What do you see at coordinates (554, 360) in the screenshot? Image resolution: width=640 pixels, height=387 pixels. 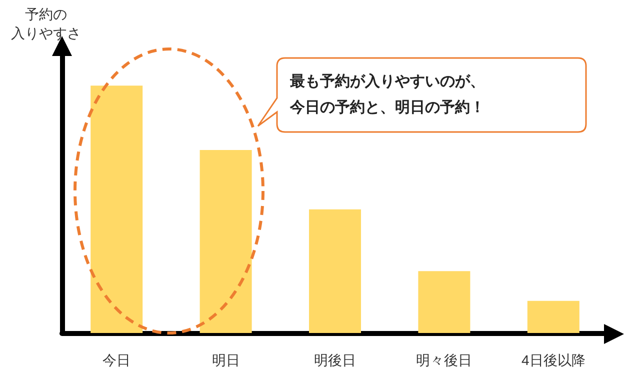 I see `x-tick-label: 4日後以降` at bounding box center [554, 360].